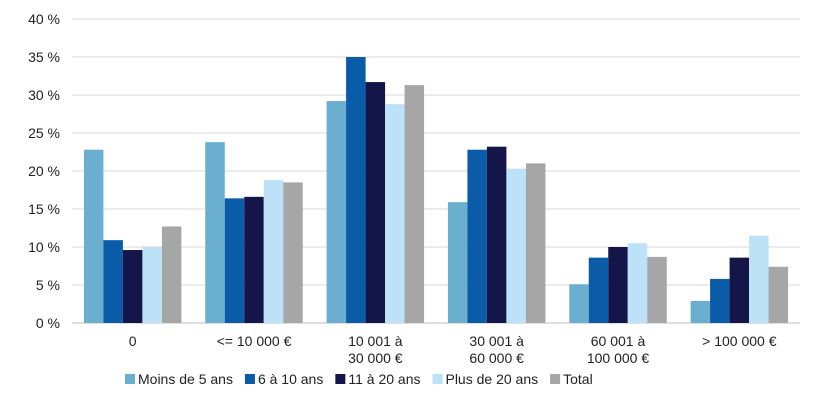 This screenshot has height=395, width=815. I want to click on y-tick-label: 25 %, so click(44, 133).